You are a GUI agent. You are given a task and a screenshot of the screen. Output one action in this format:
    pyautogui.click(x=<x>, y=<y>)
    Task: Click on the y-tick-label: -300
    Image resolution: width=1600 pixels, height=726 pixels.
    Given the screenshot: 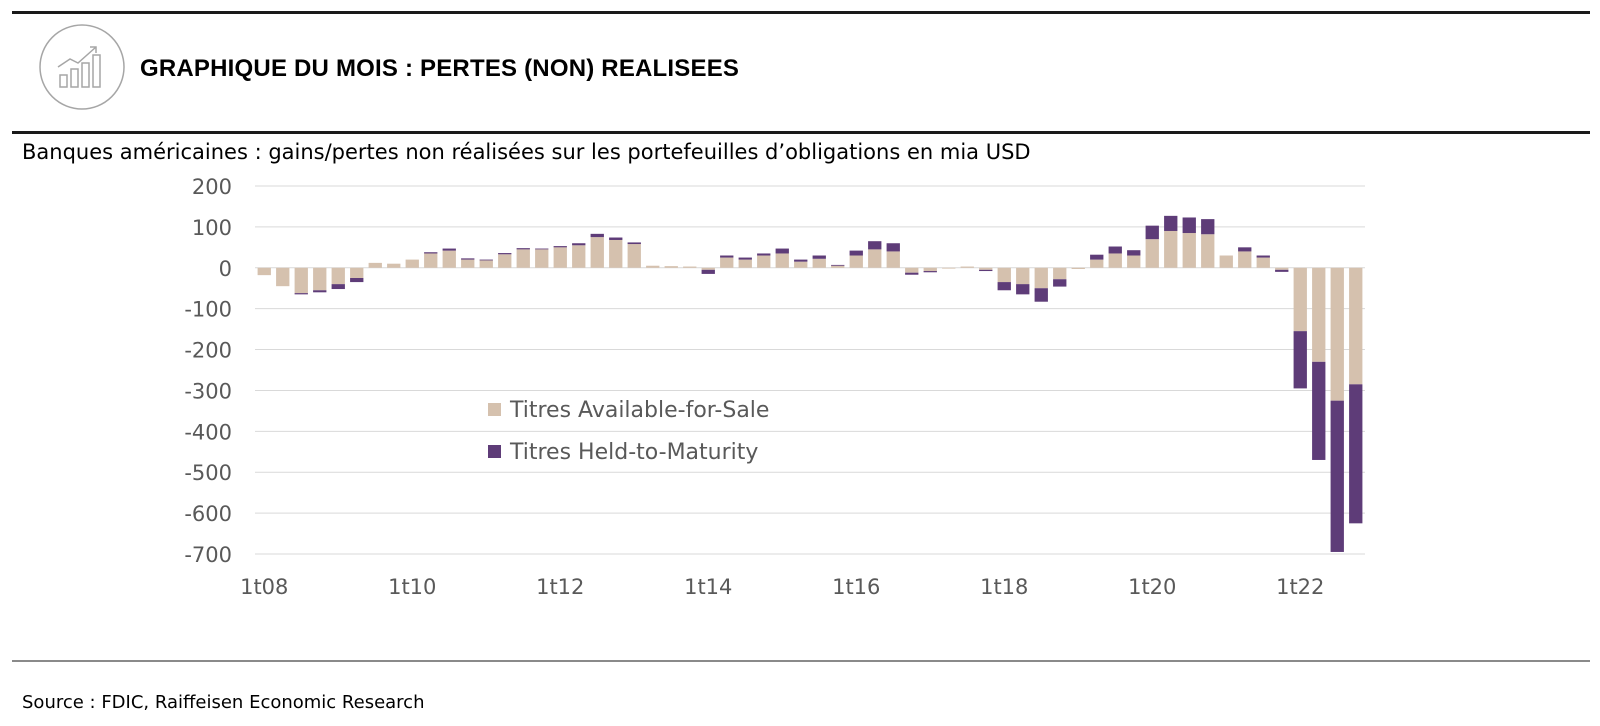 What is the action you would take?
    pyautogui.click(x=208, y=391)
    